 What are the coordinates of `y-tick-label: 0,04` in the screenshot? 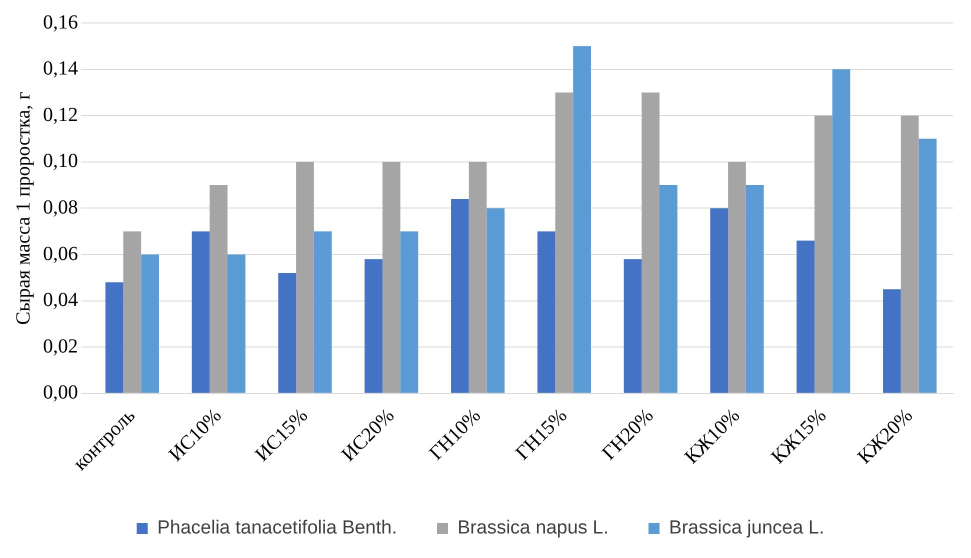 It's located at (60, 300).